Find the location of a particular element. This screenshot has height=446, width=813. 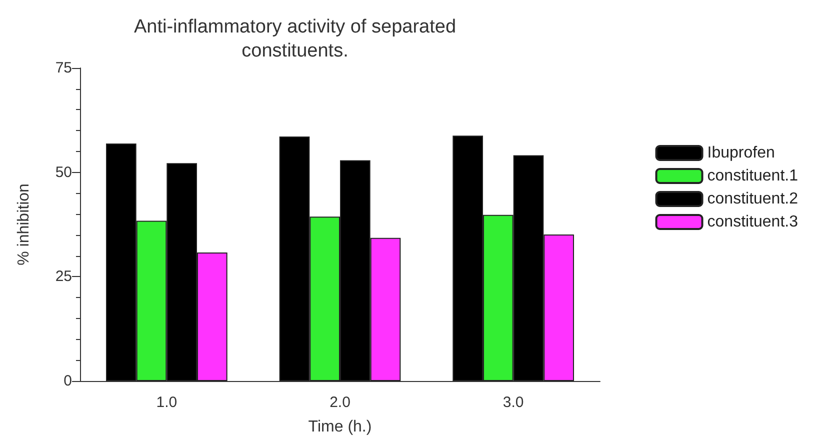

y-tick-label: 50 is located at coordinates (63, 172).